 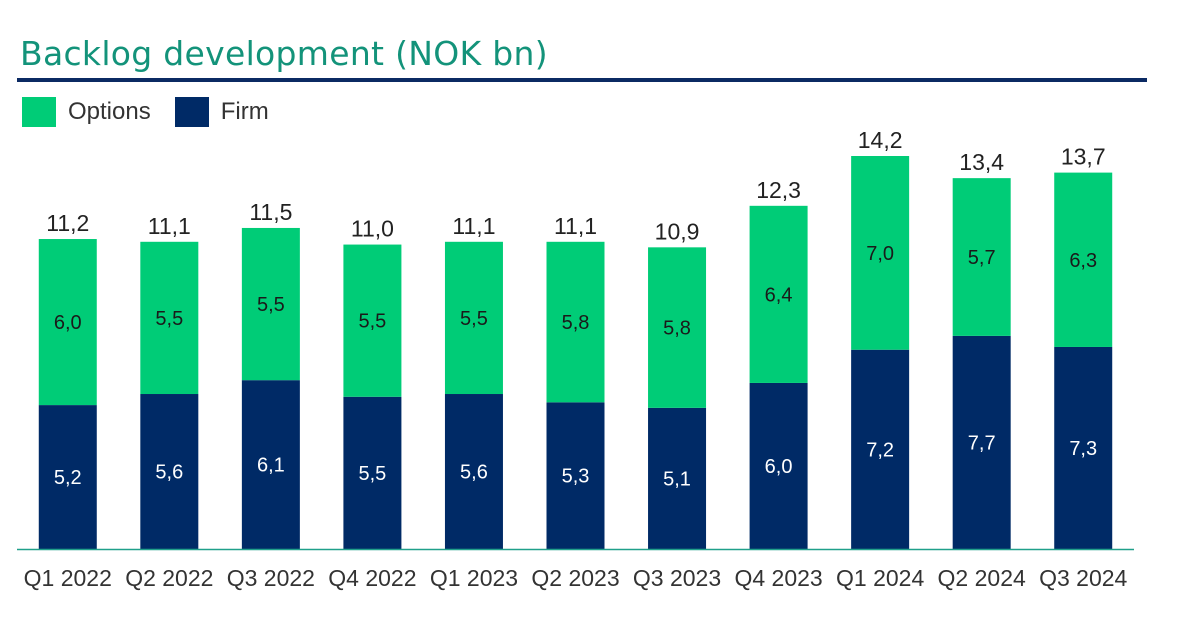 I want to click on x-tick-label-7: Q3 2023, so click(x=677, y=578).